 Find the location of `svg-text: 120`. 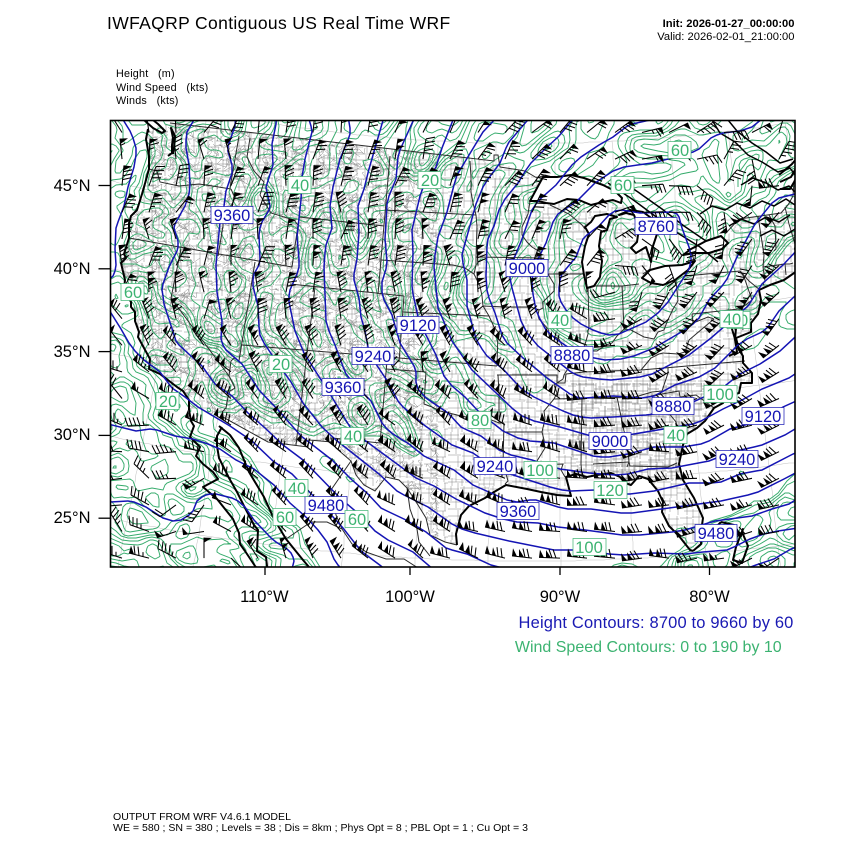

svg-text: 120 is located at coordinates (610, 491).